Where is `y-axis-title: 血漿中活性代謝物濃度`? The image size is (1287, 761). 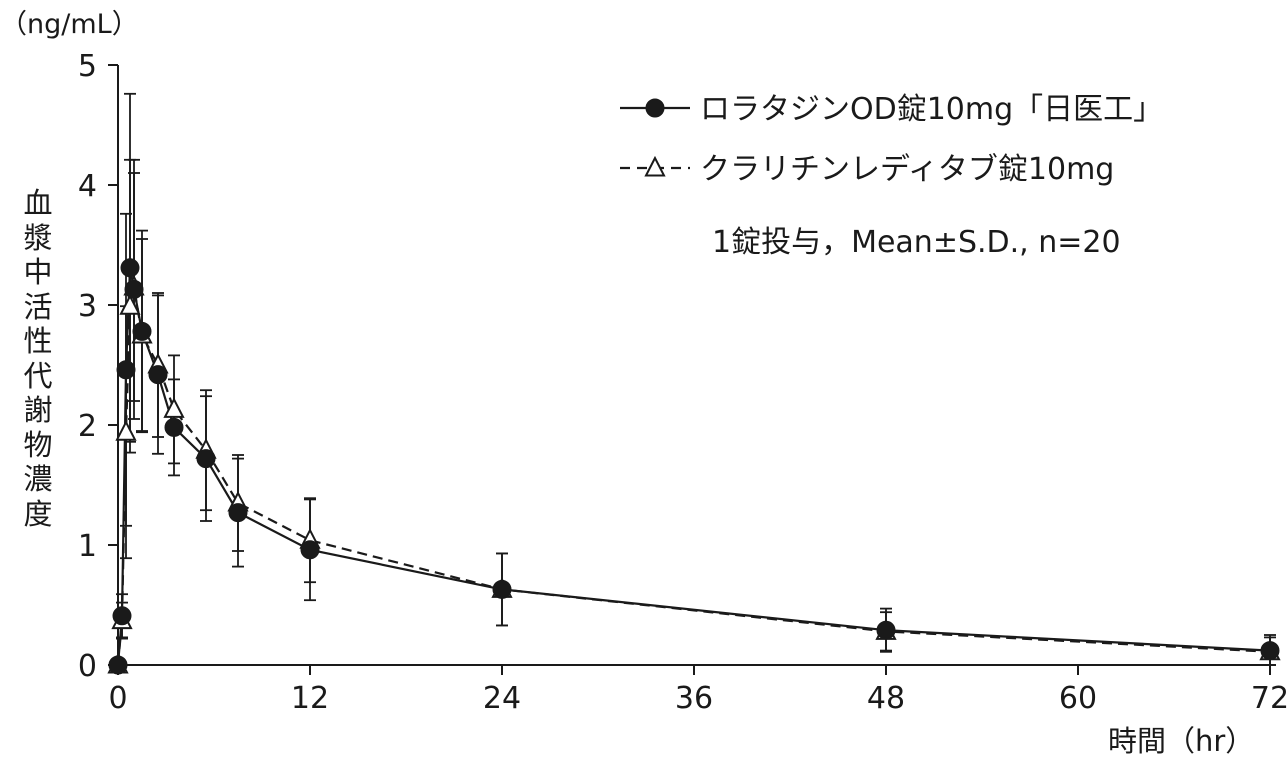
y-axis-title: 血漿中活性代謝物濃度 is located at coordinates (38, 358).